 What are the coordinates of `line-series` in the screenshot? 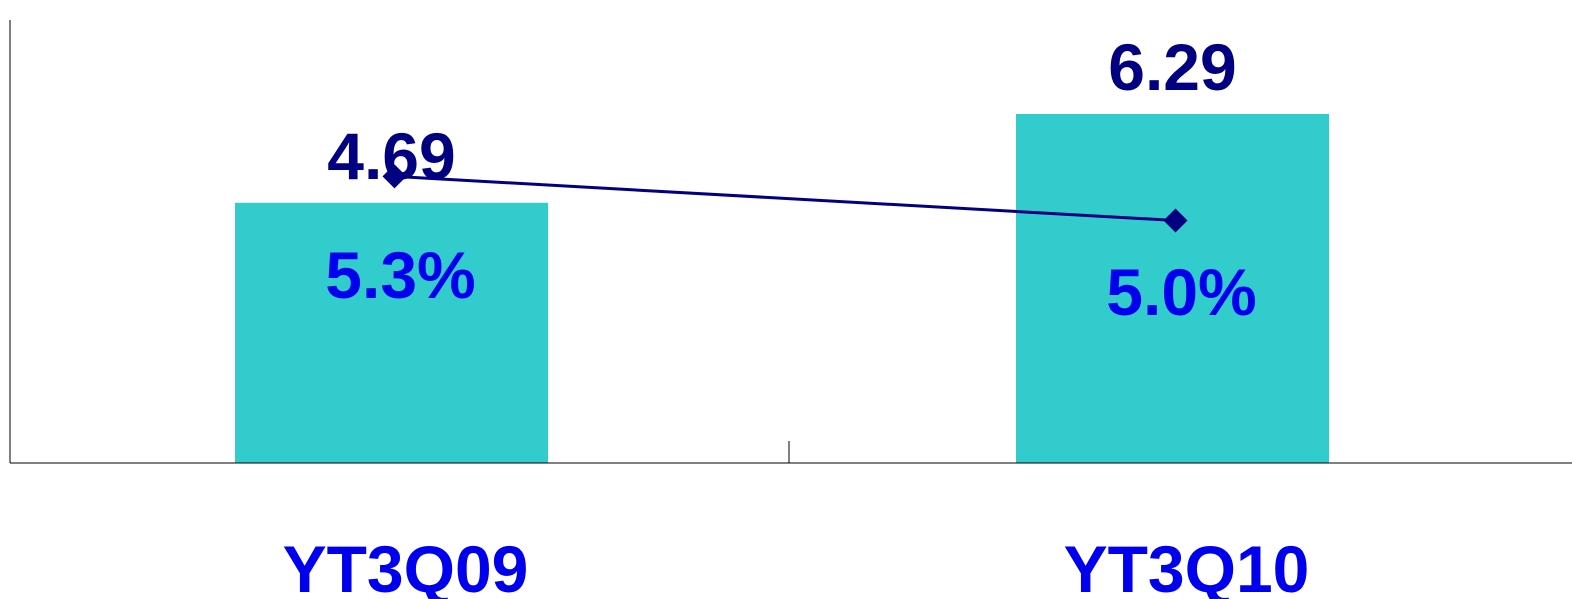 It's located at (785, 198).